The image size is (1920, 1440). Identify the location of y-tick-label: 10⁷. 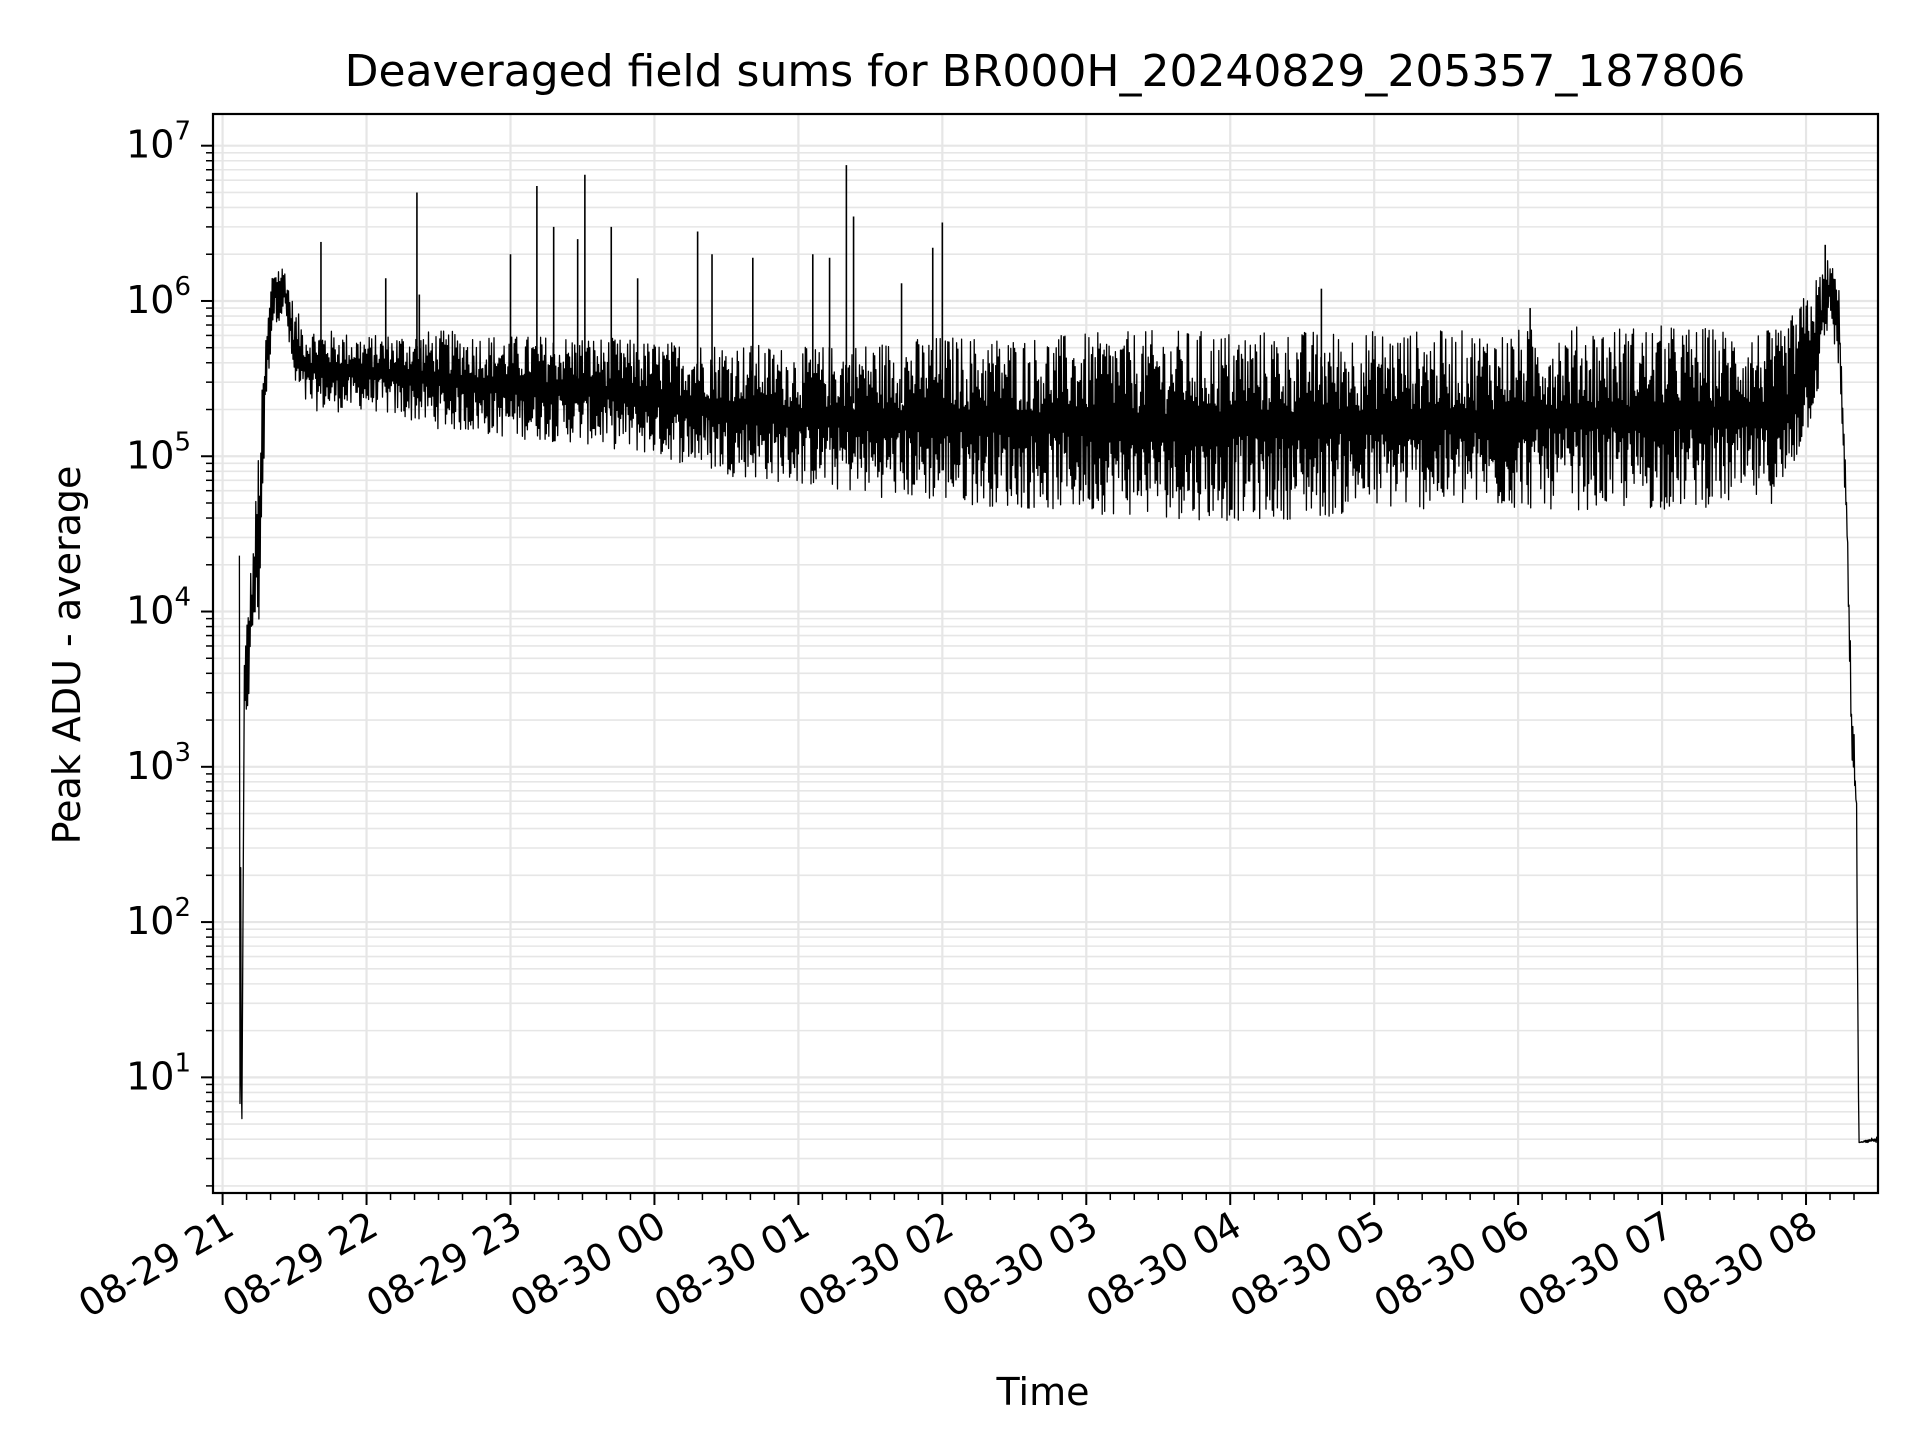
(158, 142).